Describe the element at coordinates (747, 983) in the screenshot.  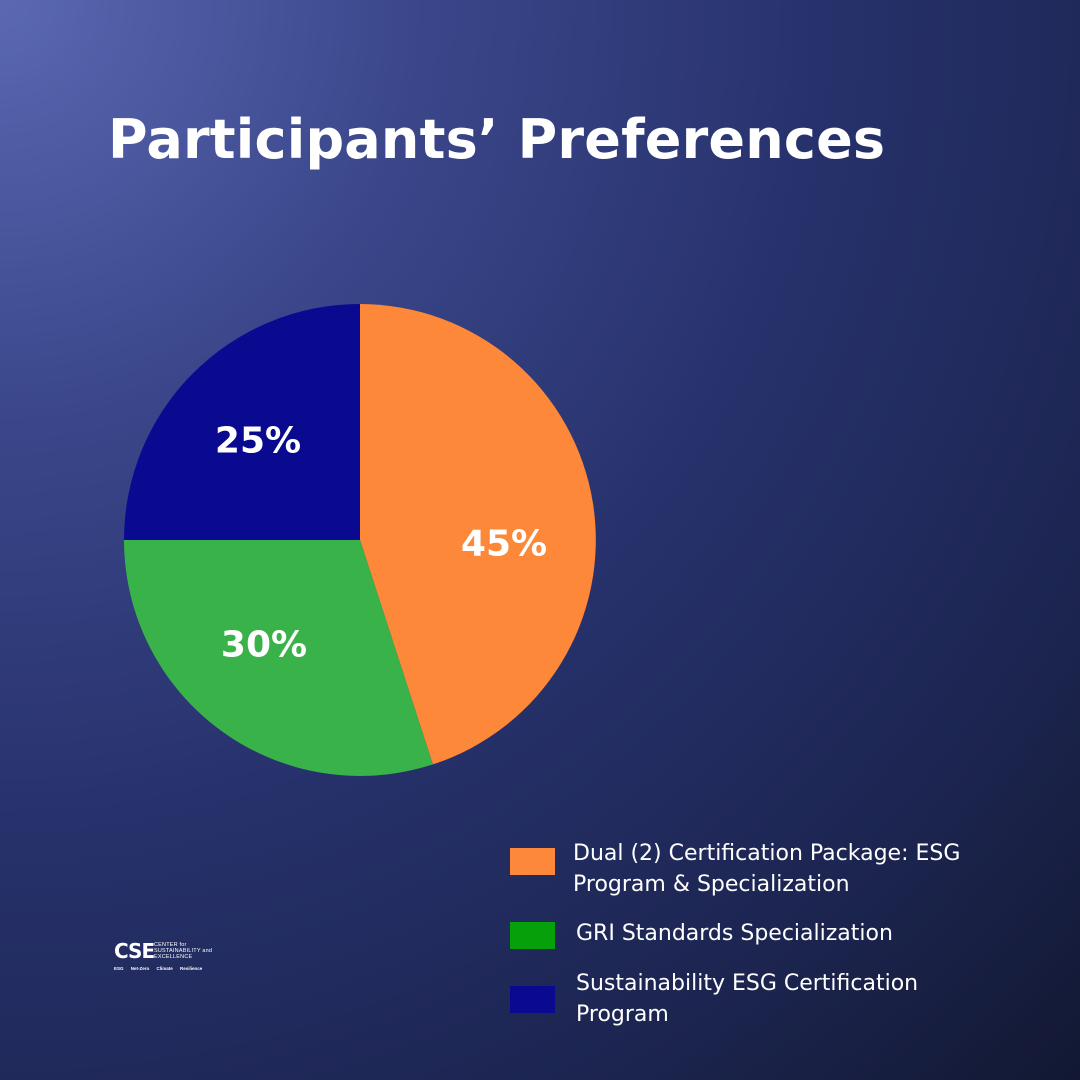
I see `legend-label-line: Sustainability ESG Certification` at that location.